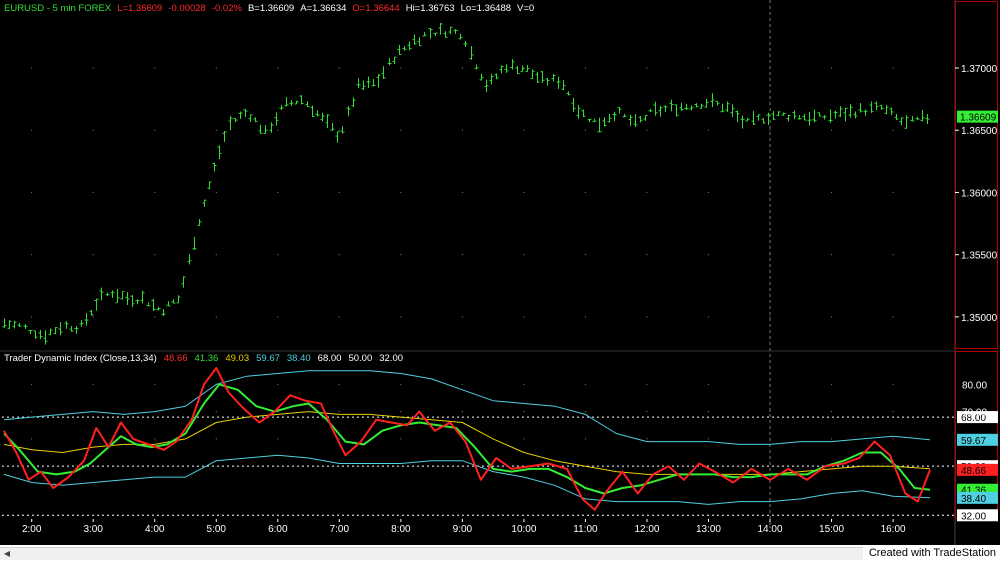  I want to click on quote-item: B=1.36609, so click(271, 8).